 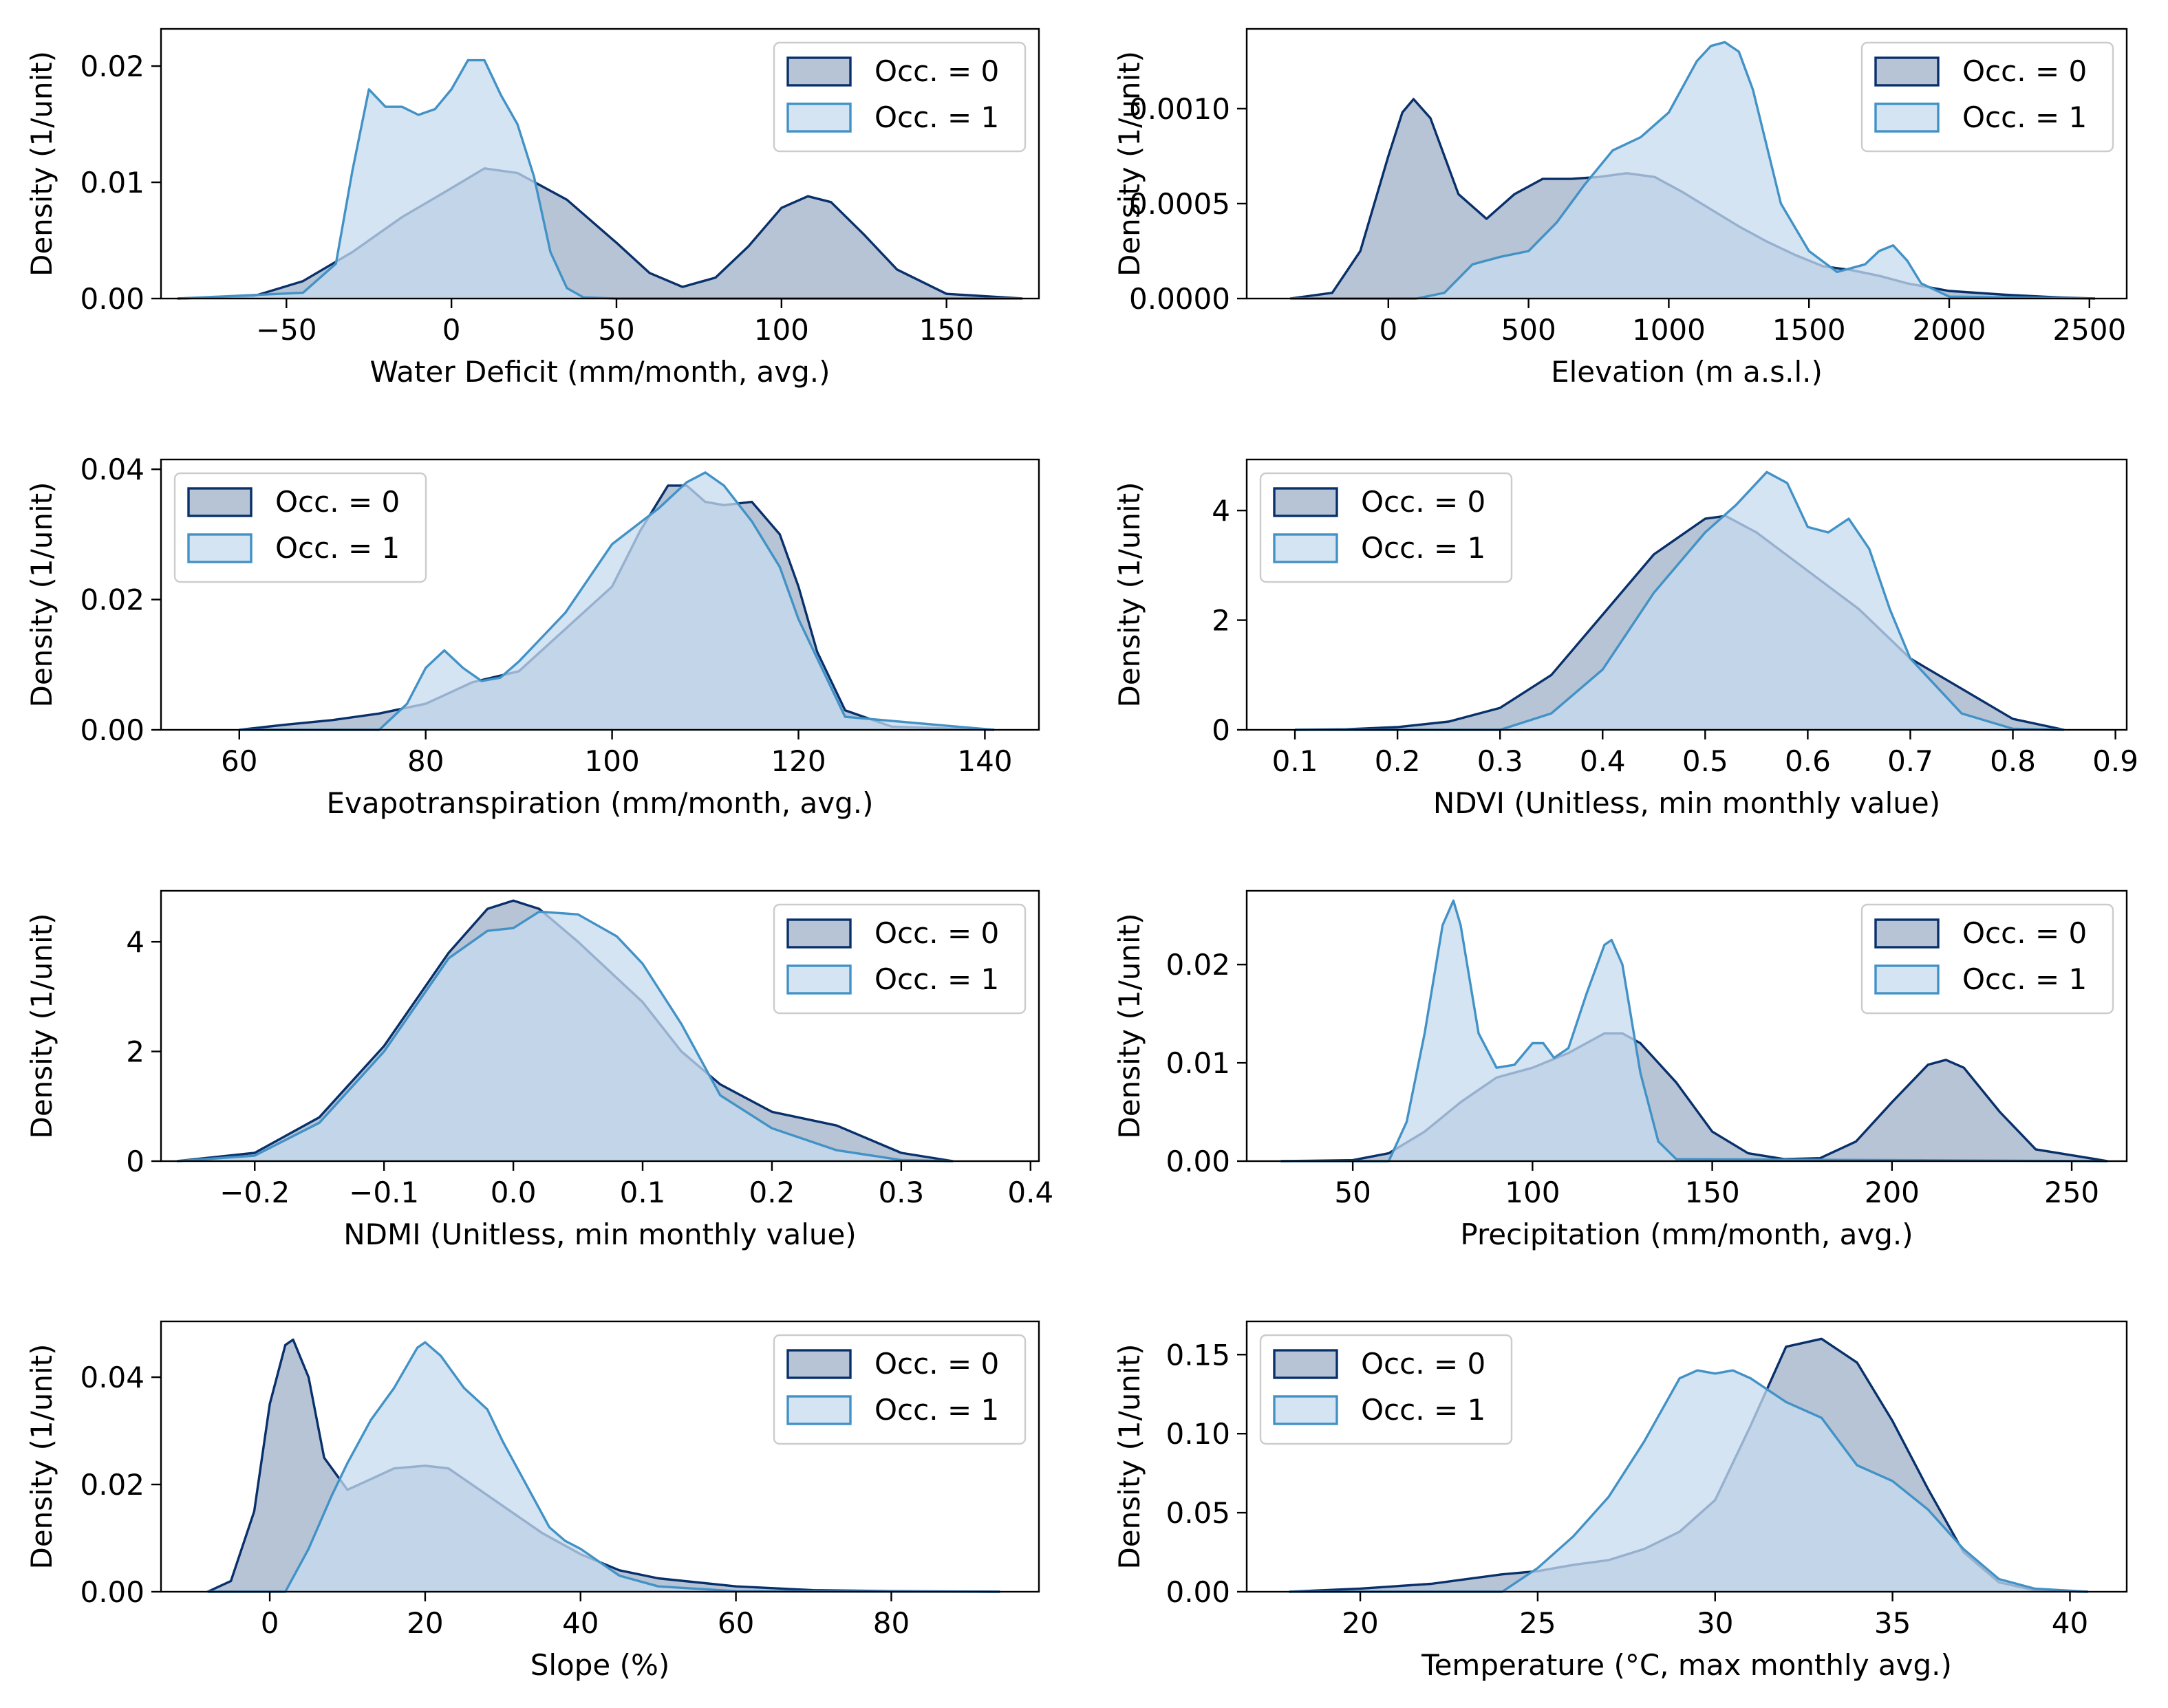 I want to click on x-tick-label: 0.8, so click(x=2013, y=761).